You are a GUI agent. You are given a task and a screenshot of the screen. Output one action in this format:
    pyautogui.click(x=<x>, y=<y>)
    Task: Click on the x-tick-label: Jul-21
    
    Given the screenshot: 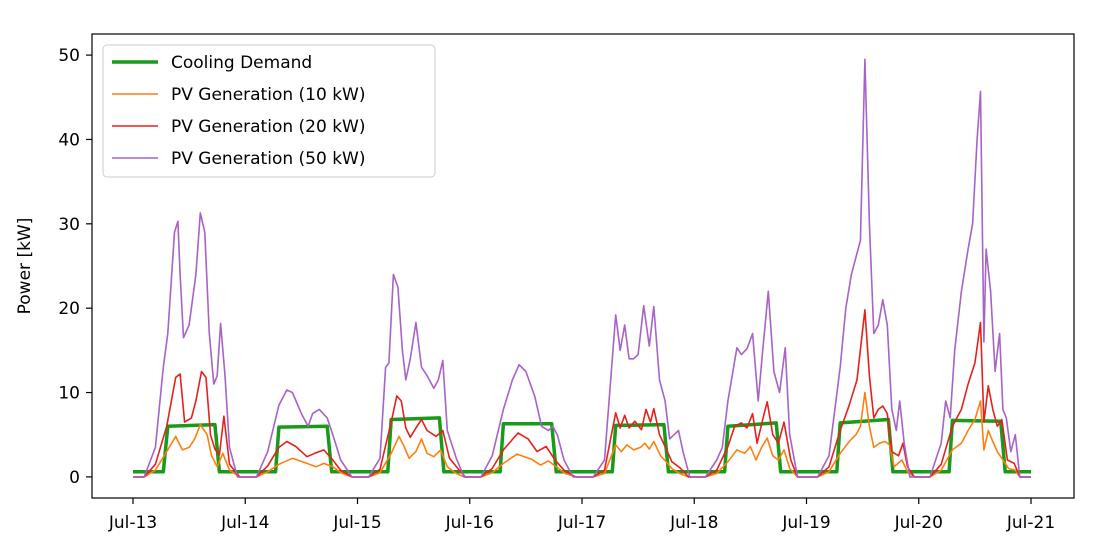 What is the action you would take?
    pyautogui.click(x=1030, y=523)
    